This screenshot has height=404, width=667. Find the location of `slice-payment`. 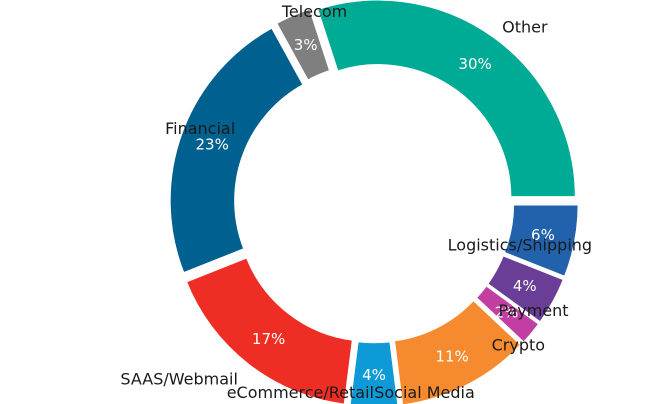

slice-payment is located at coordinates (525, 289).